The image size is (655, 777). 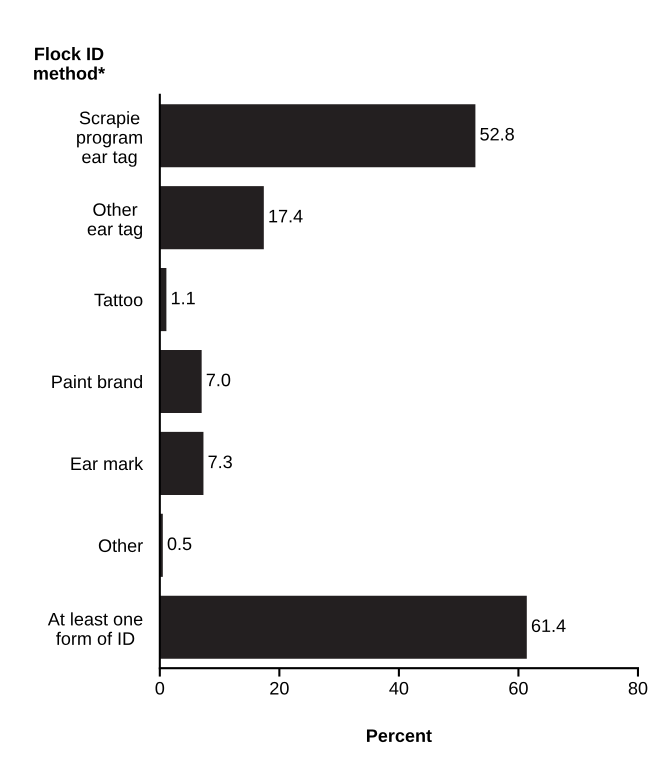 What do you see at coordinates (109, 139) in the screenshot?
I see `y-tick-label: Scrapie program ear tag` at bounding box center [109, 139].